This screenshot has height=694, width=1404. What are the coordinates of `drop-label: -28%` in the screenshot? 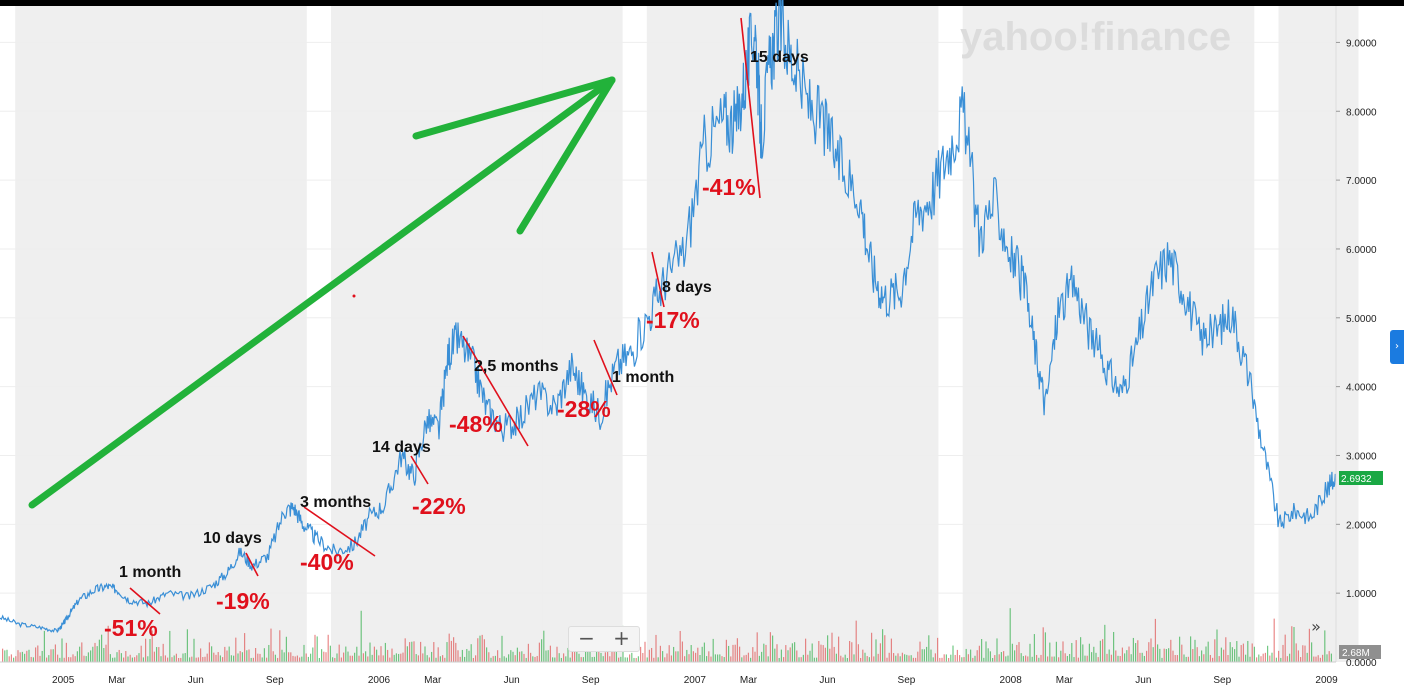 It's located at (584, 409).